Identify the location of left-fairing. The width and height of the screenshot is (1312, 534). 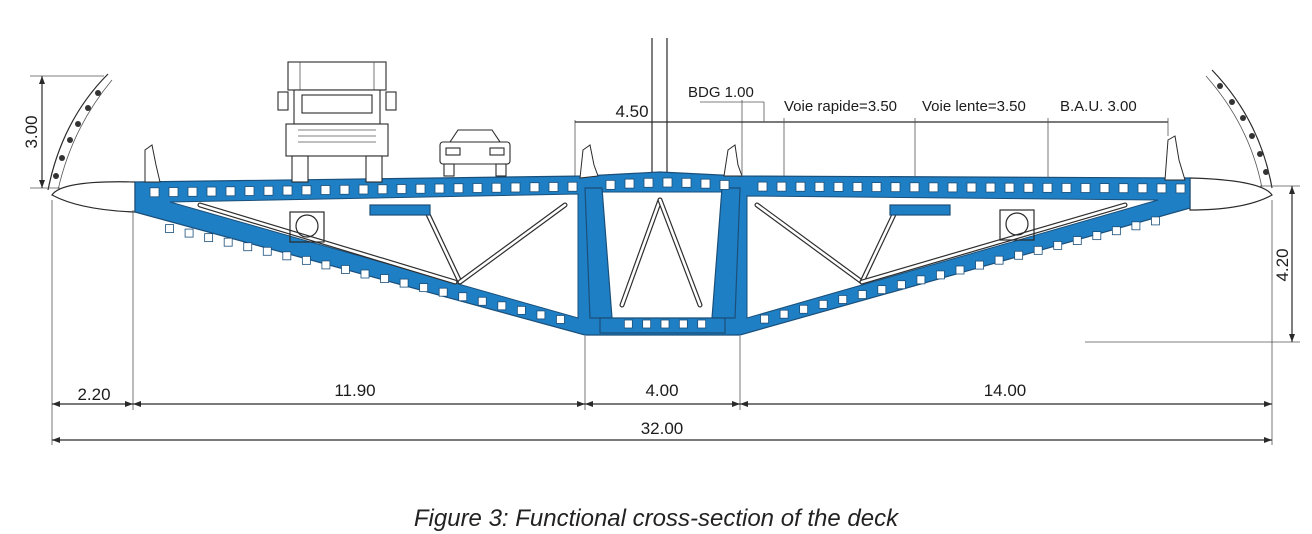
(93, 197).